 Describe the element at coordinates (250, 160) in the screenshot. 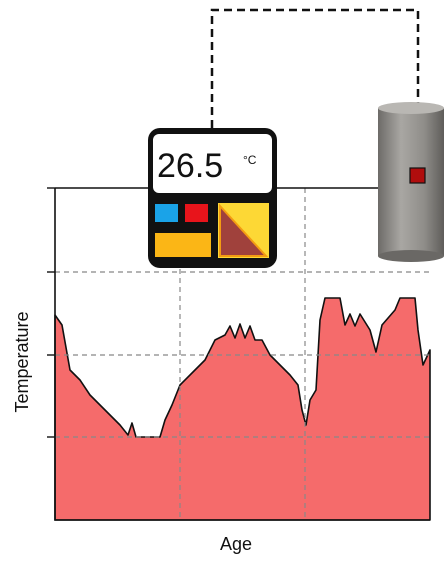

I see `unit: °C` at that location.